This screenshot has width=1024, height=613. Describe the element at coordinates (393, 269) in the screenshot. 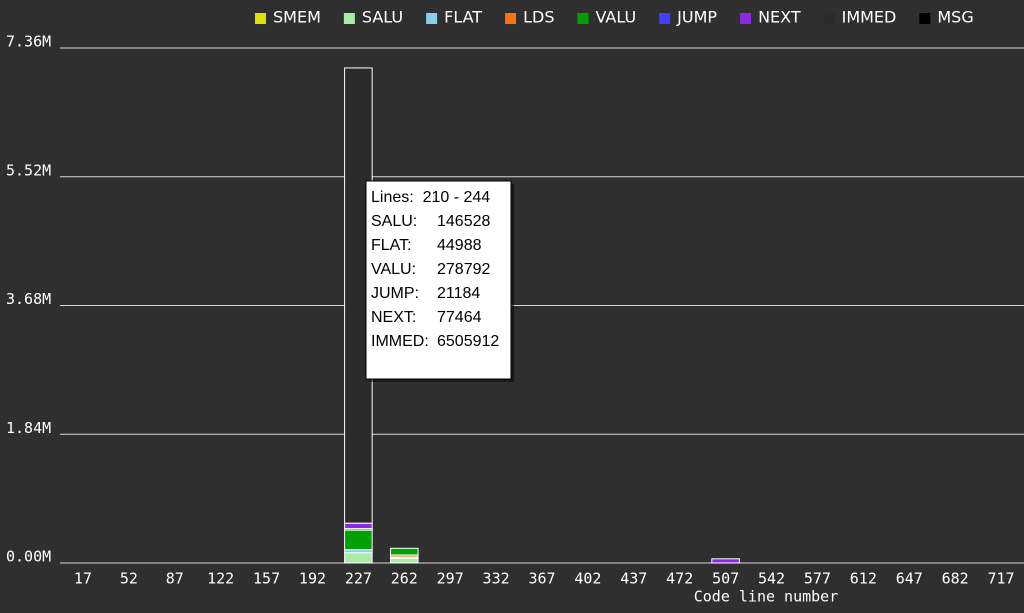

I see `tooltip-label: VALU:` at that location.